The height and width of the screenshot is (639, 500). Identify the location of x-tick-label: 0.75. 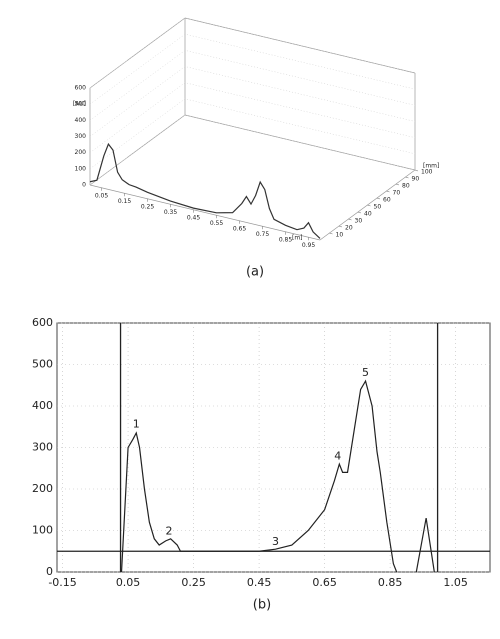
(263, 234).